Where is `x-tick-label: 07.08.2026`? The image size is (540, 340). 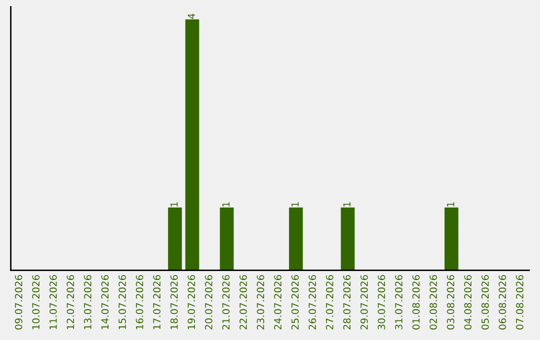
x-tick-label: 07.08.2026 is located at coordinates (520, 302).